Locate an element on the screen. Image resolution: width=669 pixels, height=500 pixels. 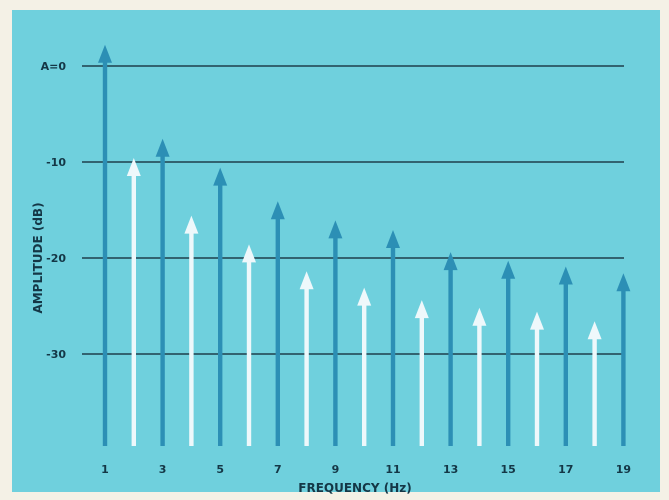
x-tick-label: 7 is located at coordinates (278, 469).